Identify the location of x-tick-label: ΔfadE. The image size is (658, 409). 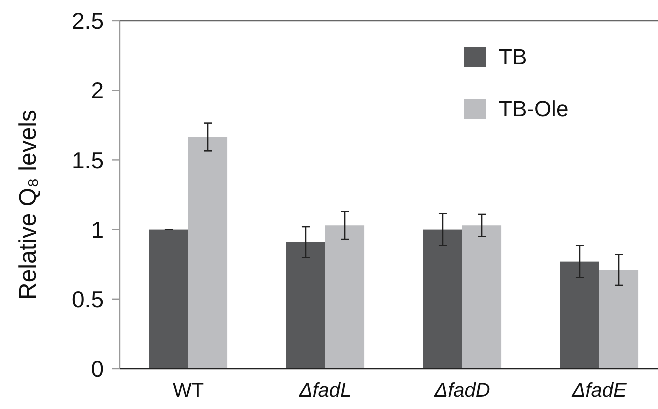
(599, 391).